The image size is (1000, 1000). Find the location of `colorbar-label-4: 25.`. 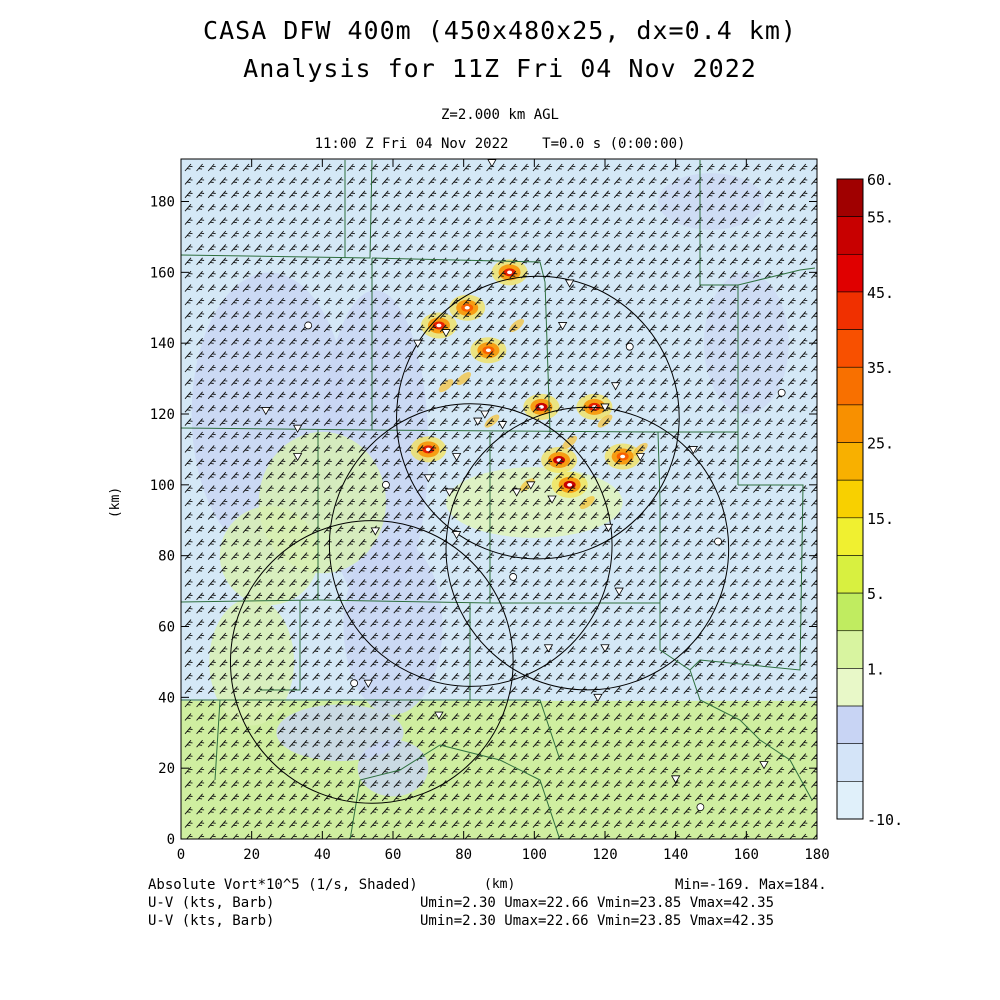

colorbar-label-4: 25. is located at coordinates (880, 444).